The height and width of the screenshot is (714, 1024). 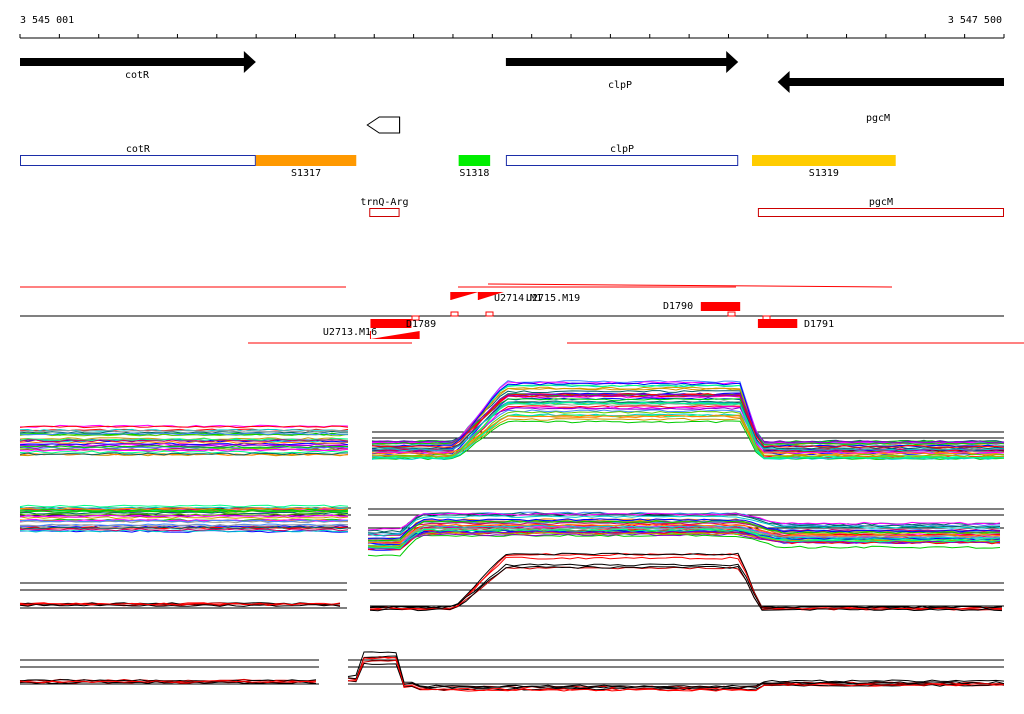 I want to click on annotation-label-trnQ-Arg: trnQ-Arg, so click(x=384, y=202).